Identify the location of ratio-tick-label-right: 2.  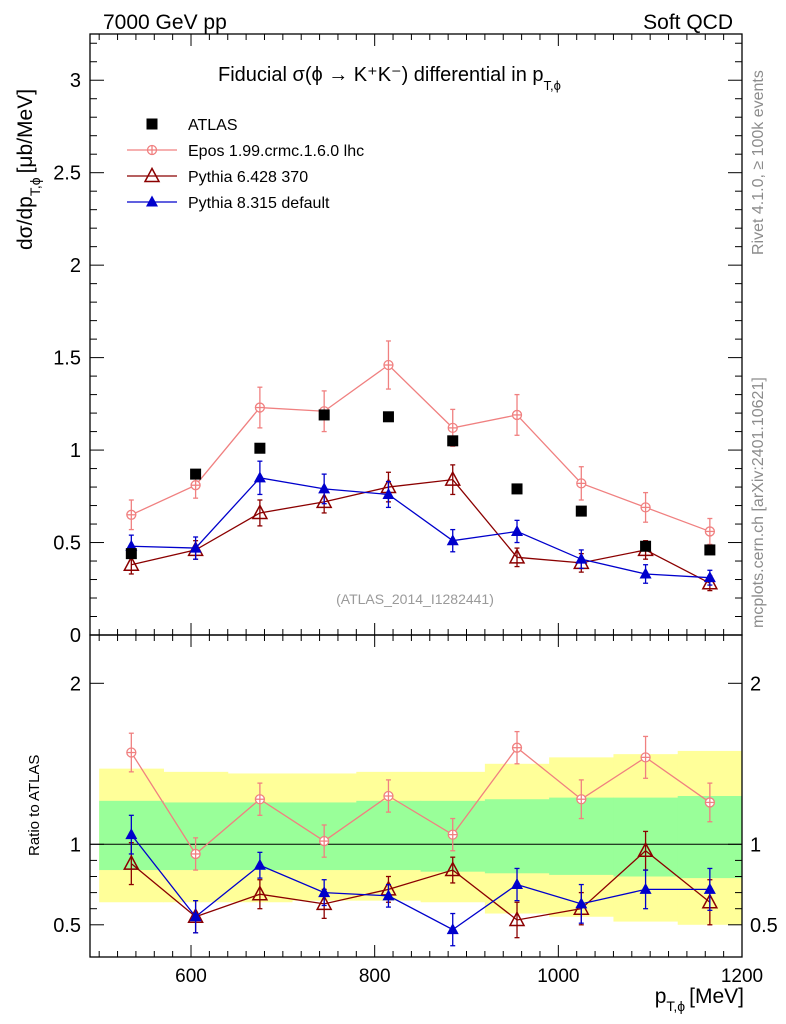
(755, 684).